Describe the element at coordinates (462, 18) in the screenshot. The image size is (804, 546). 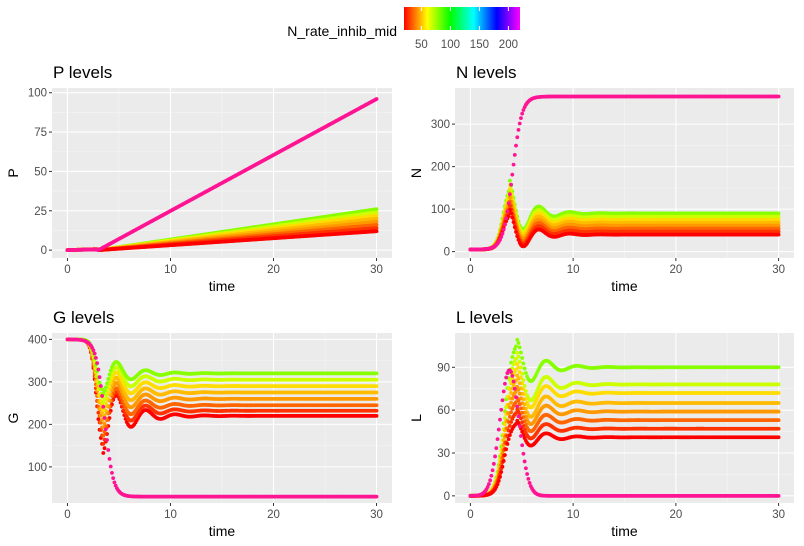
I see `legend-colorbar` at that location.